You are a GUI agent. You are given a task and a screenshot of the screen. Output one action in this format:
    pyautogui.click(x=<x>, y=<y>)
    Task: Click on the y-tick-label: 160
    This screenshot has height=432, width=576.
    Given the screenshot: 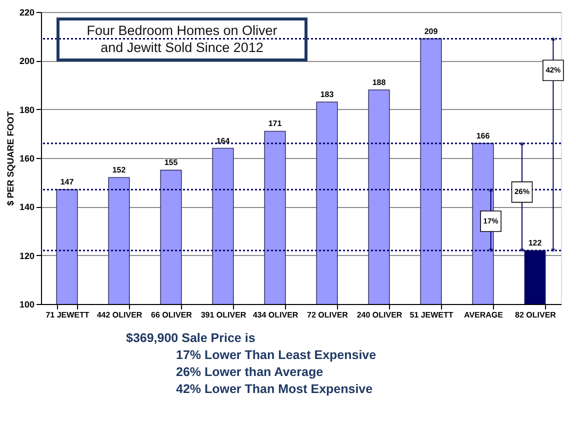 What is the action you would take?
    pyautogui.click(x=26, y=159)
    